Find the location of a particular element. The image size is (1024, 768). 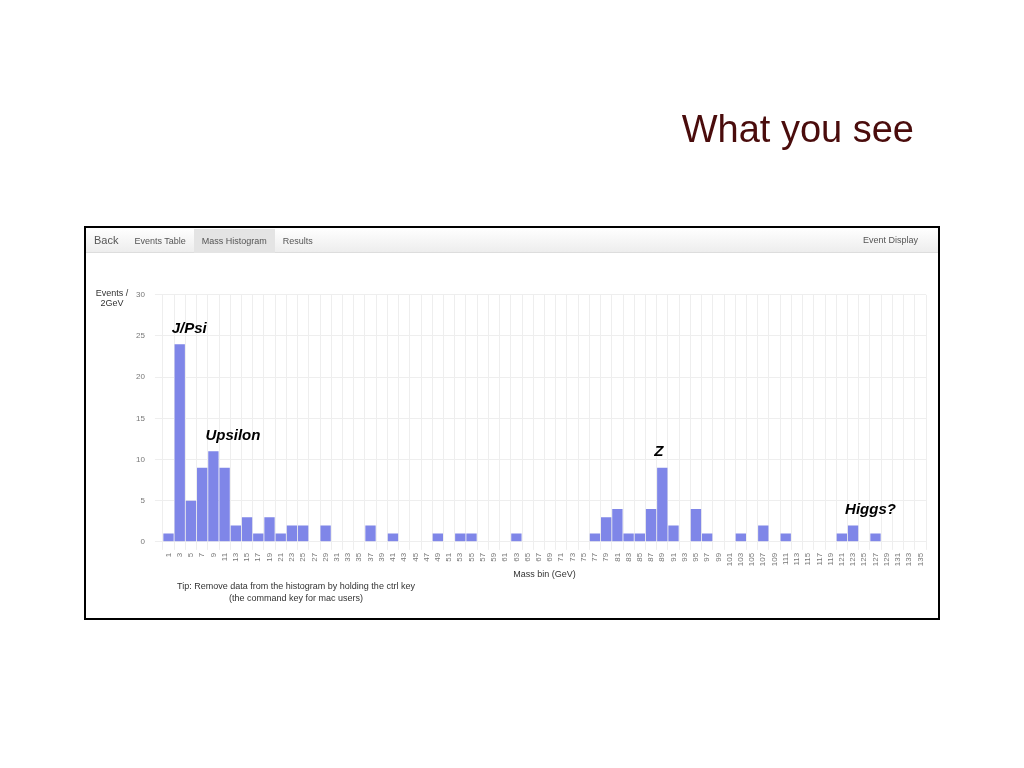

text: Mass Histogram is located at coordinates (234, 241).